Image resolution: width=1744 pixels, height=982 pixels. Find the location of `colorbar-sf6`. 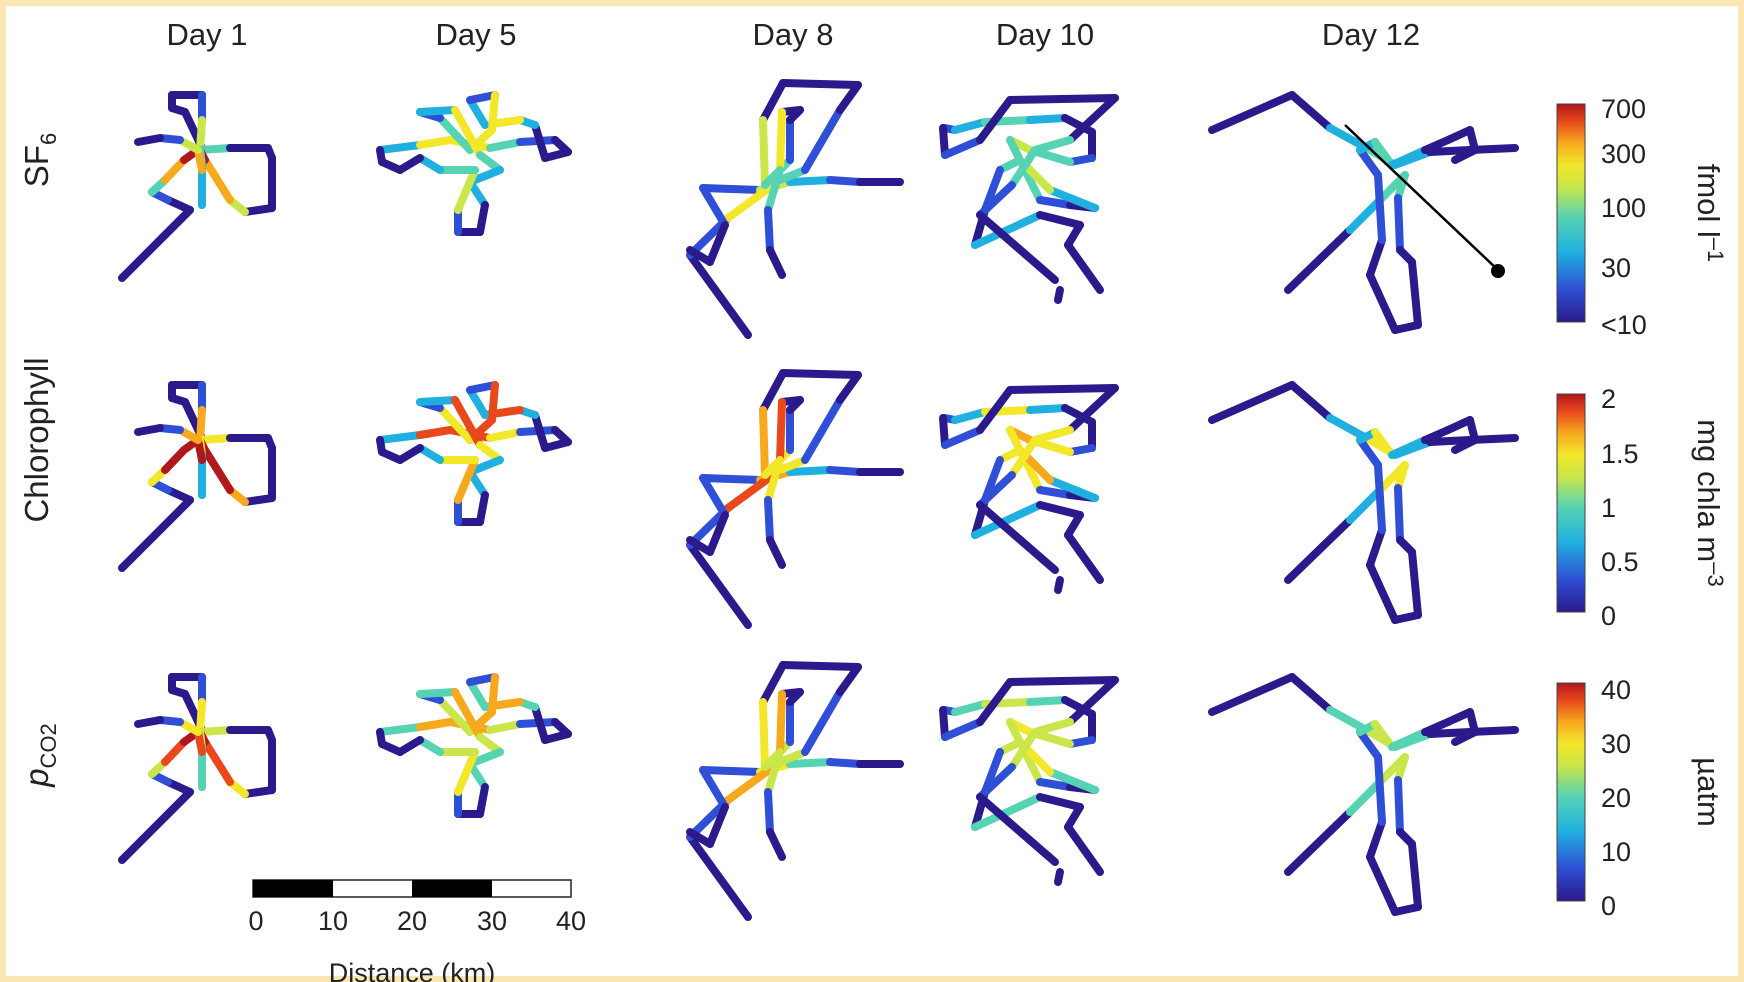

colorbar-sf6 is located at coordinates (1571, 213).